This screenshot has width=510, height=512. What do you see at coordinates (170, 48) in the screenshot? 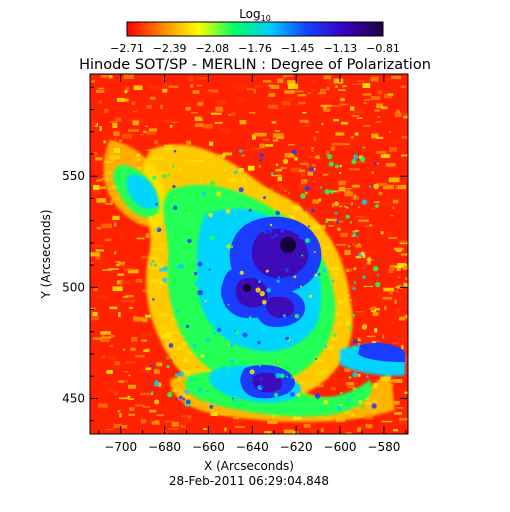
I see `colorbar-tick-label: −2.39` at bounding box center [170, 48].